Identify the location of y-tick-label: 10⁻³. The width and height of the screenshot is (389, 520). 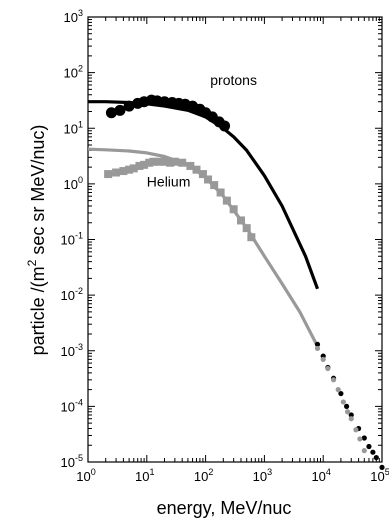
(72, 350).